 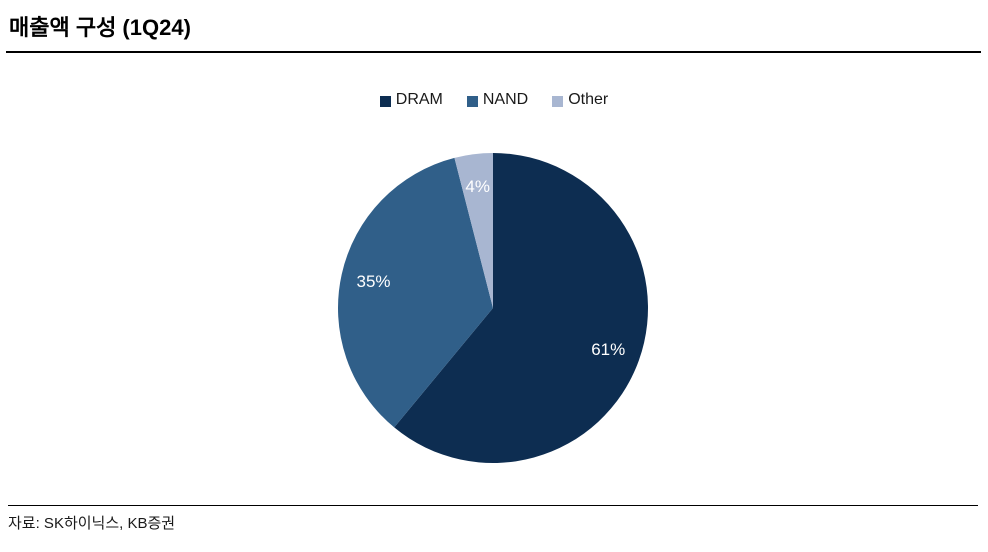 I want to click on legend-label-nand: NAND, so click(x=505, y=99).